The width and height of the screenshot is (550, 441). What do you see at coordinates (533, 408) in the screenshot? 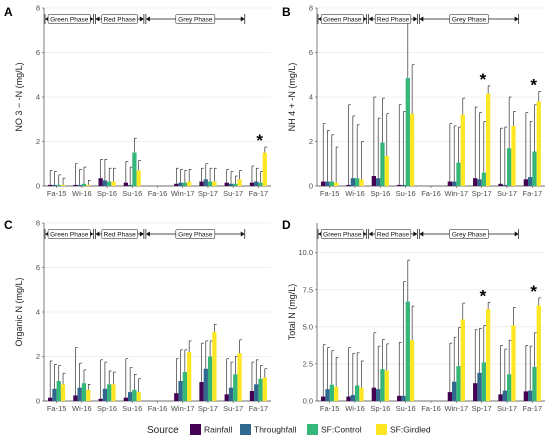
I see `x-tick-label: Fa-17` at bounding box center [533, 408].